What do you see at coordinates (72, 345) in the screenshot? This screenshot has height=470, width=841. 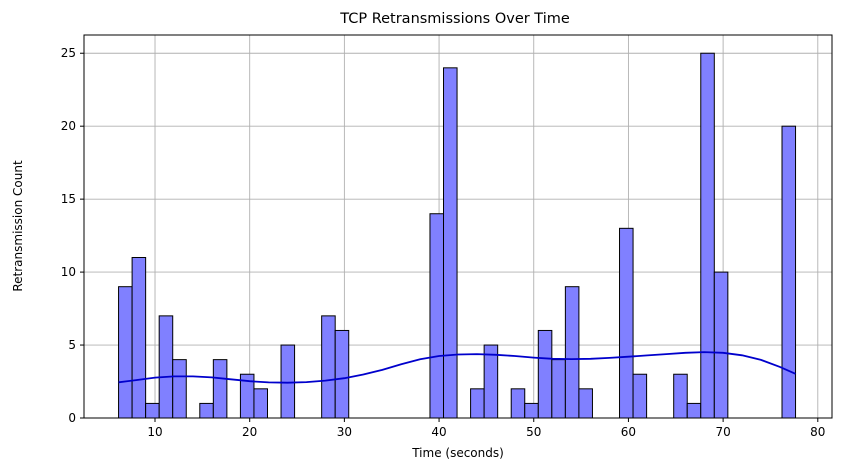 I see `y-tick-label: 5` at bounding box center [72, 345].